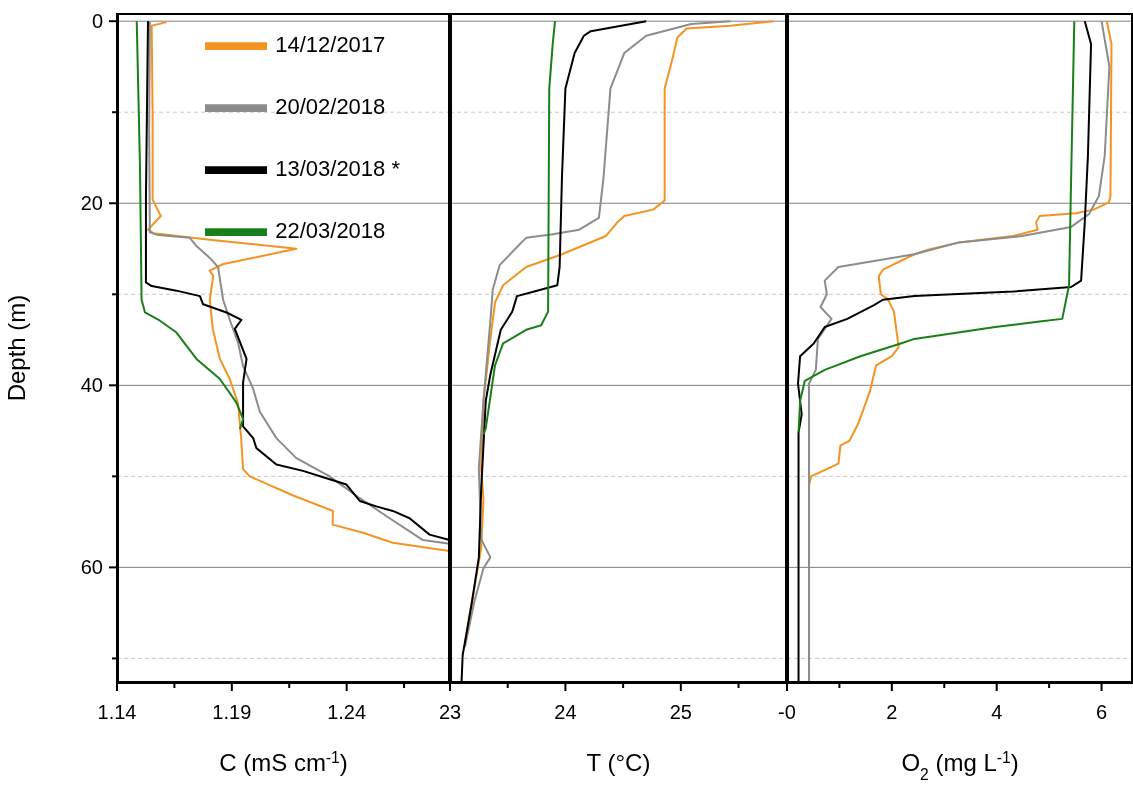 The image size is (1133, 802). What do you see at coordinates (1101, 712) in the screenshot?
I see `x-tick-label: 6` at bounding box center [1101, 712].